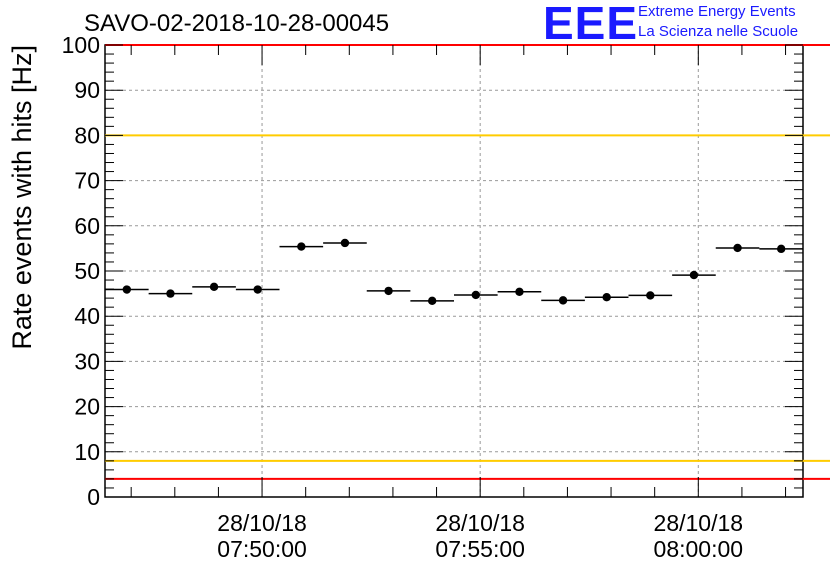  I want to click on y-tick-label: 80, so click(87, 135).